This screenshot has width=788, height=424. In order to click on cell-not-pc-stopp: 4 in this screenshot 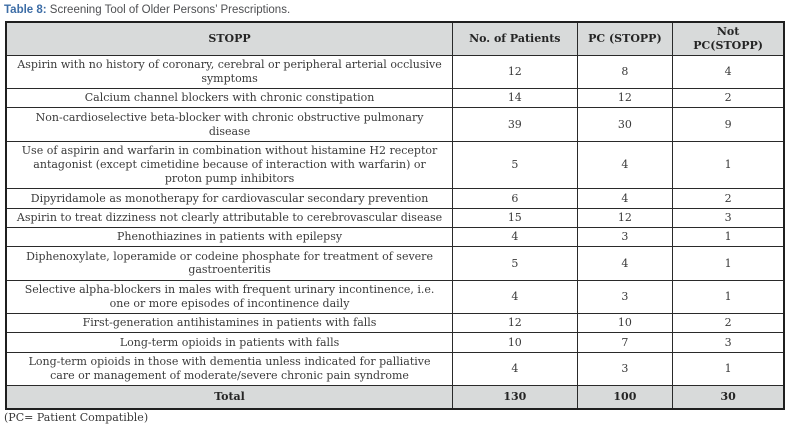, I will do `click(728, 71)`.